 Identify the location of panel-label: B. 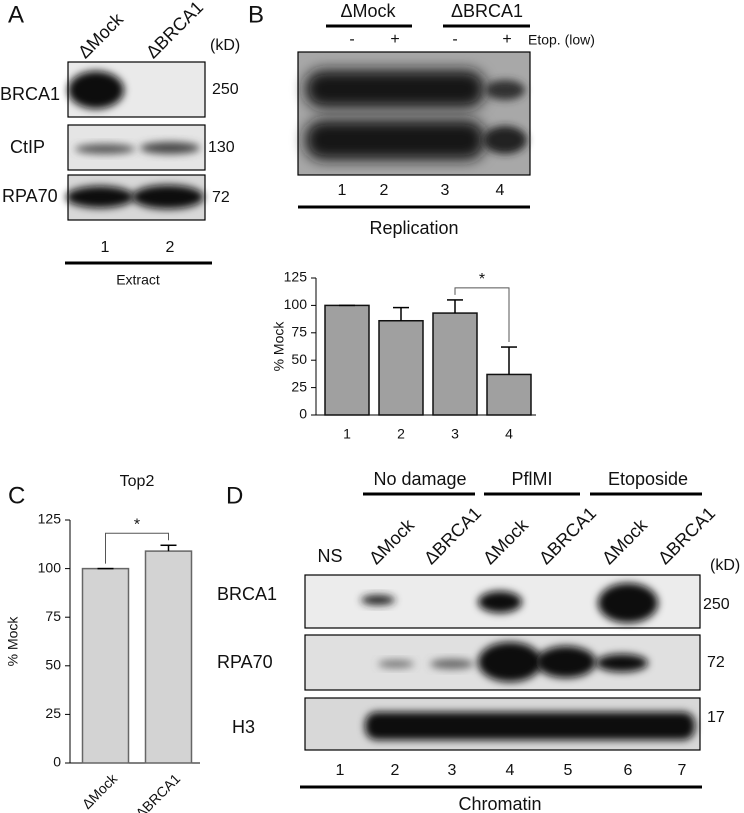
(256, 14).